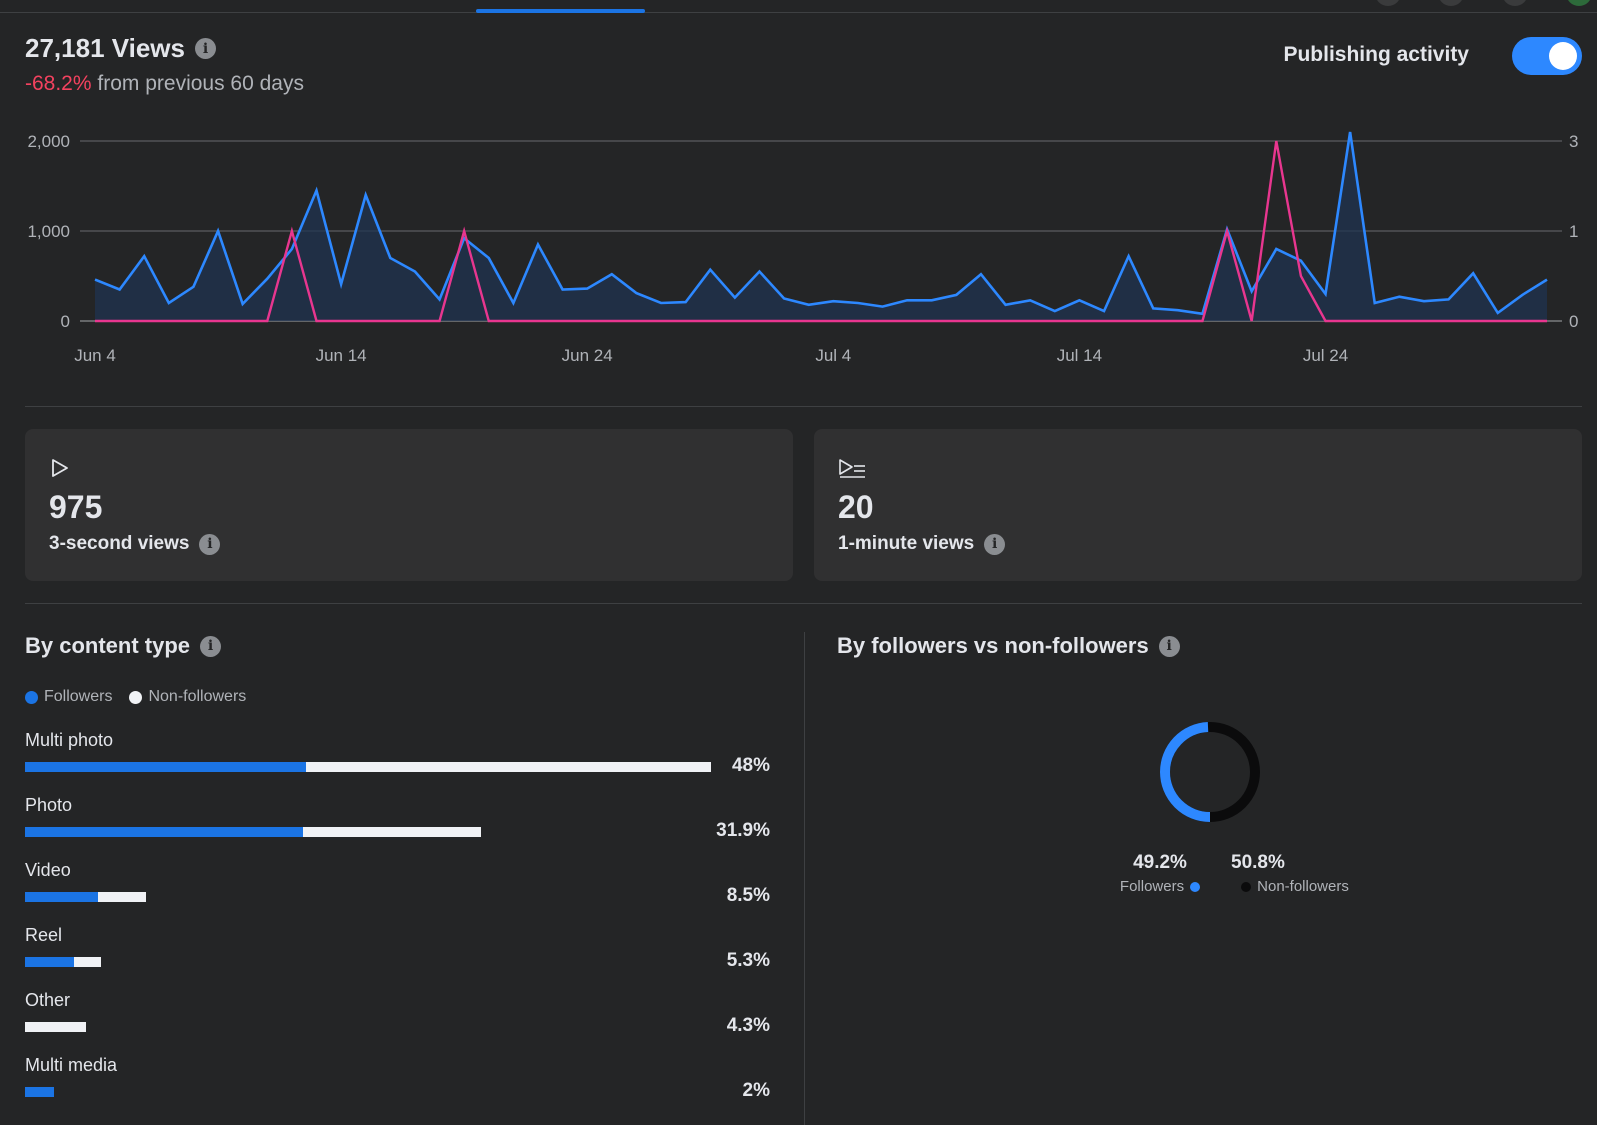 The height and width of the screenshot is (1125, 1597). I want to click on change-percent: -68.2%, so click(58, 83).